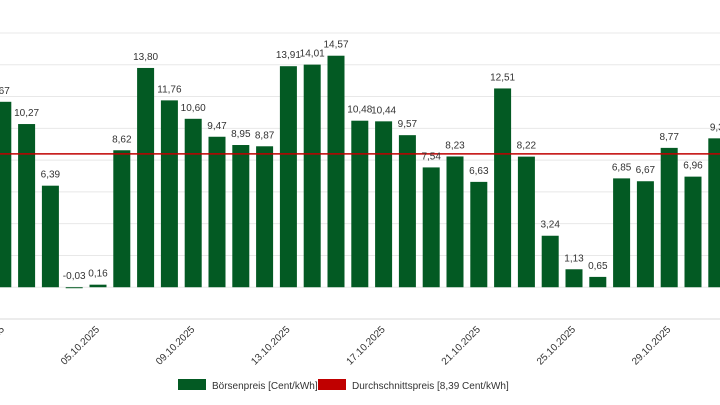 Image resolution: width=720 pixels, height=405 pixels. I want to click on data-label: 8,87, so click(265, 135).